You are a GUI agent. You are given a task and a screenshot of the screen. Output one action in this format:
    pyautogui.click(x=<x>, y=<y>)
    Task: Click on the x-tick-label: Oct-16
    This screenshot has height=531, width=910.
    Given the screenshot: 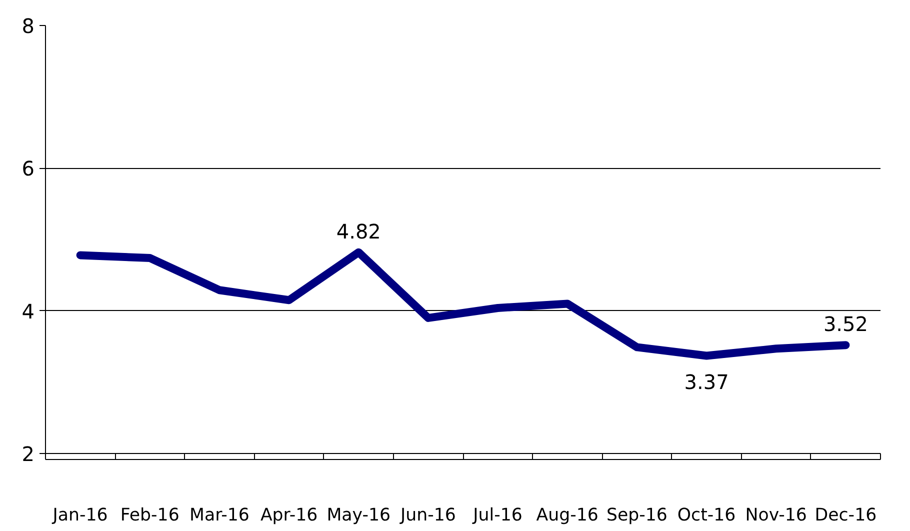 What is the action you would take?
    pyautogui.click(x=706, y=516)
    